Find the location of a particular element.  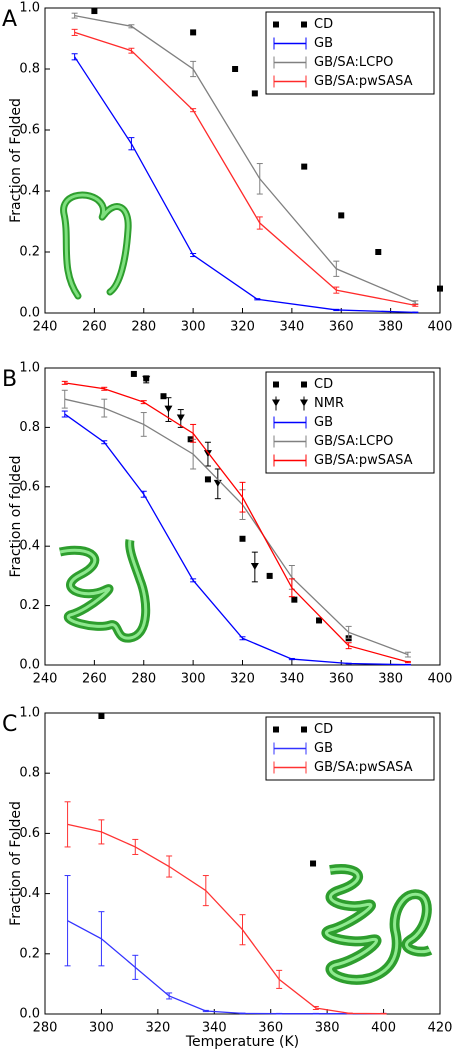

legend-box is located at coordinates (350, 53).